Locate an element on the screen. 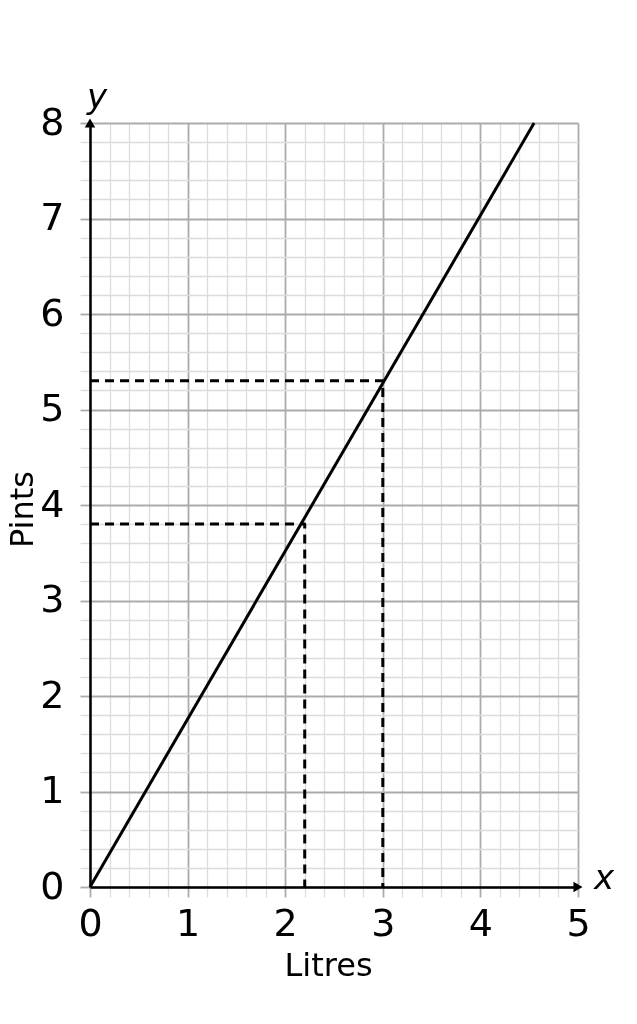 Image resolution: width=637 pixels, height=1024 pixels. text: y is located at coordinates (96, 96).